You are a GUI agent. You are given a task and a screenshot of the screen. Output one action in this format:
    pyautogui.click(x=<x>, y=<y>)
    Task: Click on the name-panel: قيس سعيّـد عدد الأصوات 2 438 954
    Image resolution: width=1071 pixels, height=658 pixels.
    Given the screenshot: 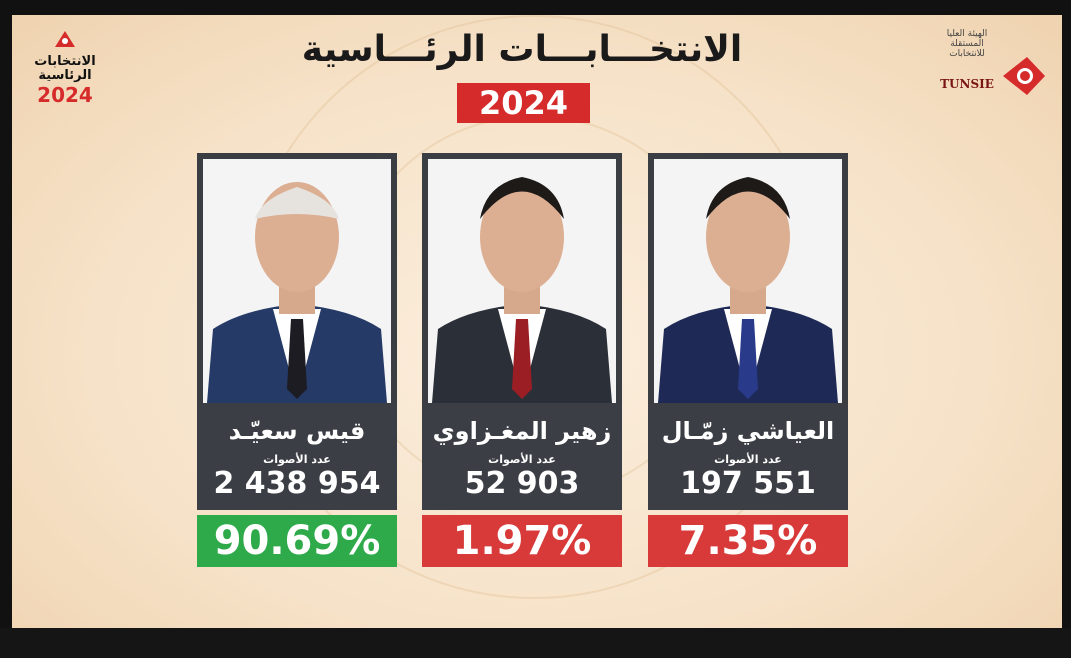 What is the action you would take?
    pyautogui.click(x=297, y=456)
    